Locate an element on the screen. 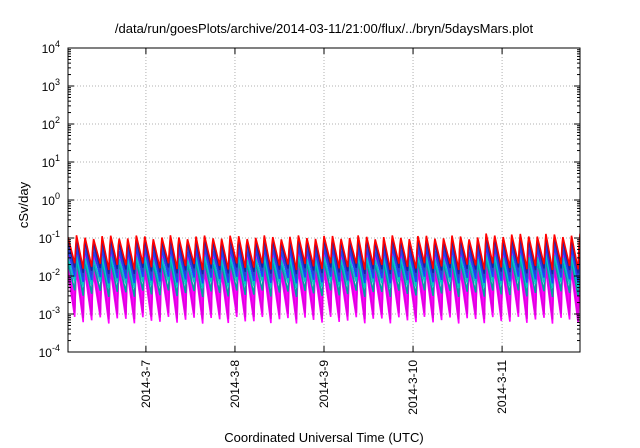 This screenshot has width=640, height=448. y-tick-label: 10⁻³ is located at coordinates (49, 313).